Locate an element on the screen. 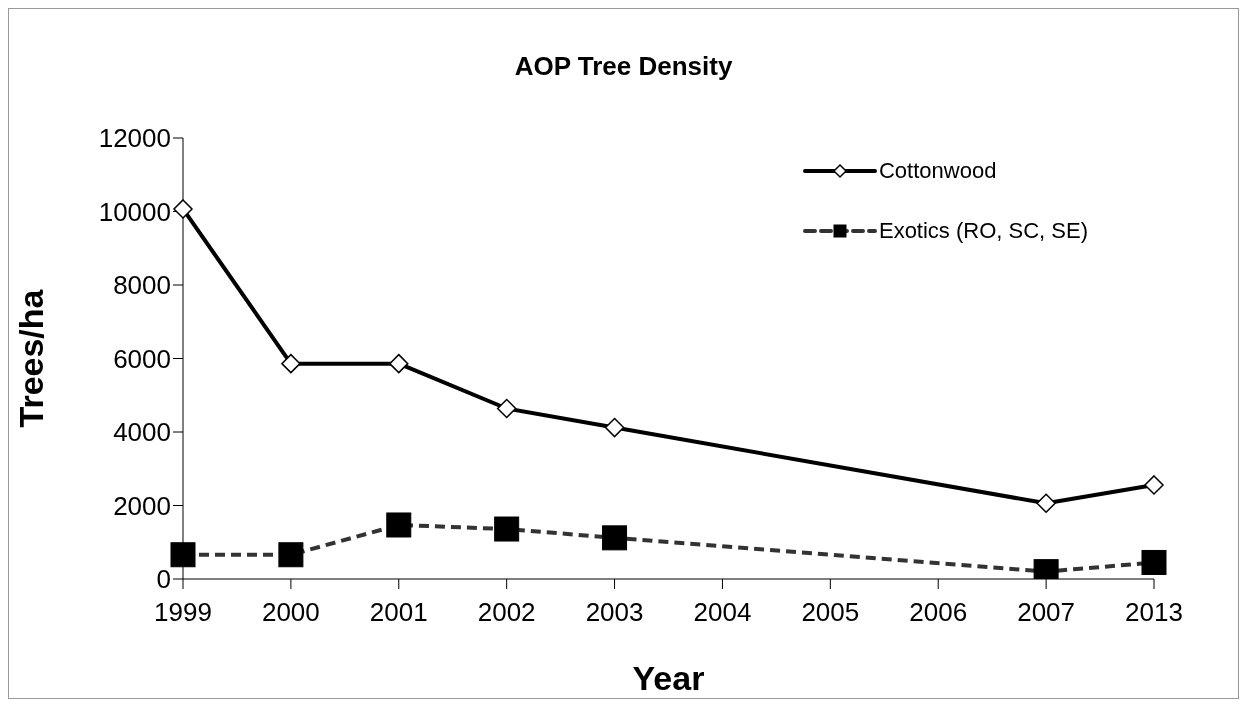 This screenshot has width=1247, height=707. x-tick-label: 2001 is located at coordinates (398, 612).